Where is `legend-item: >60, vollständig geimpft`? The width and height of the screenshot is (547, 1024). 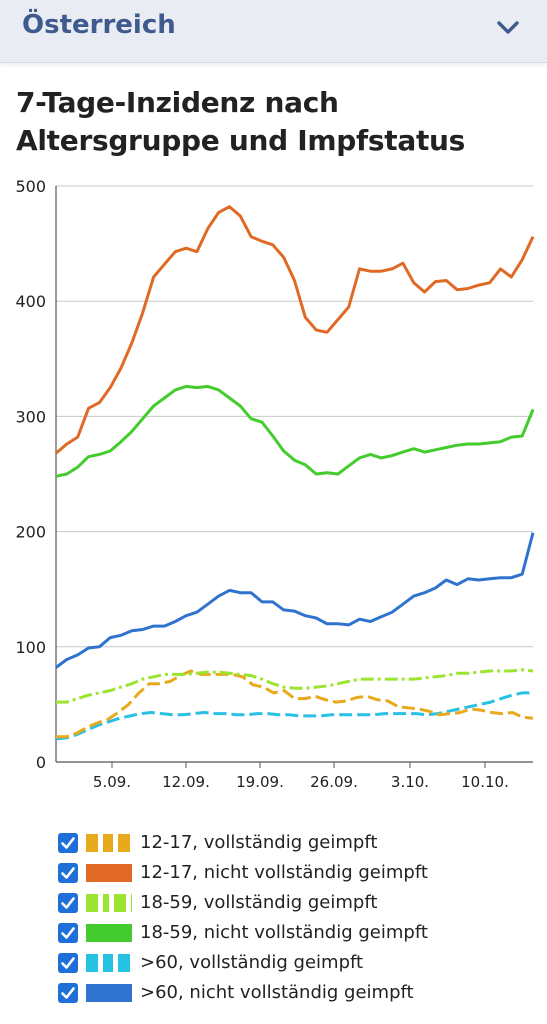
legend-item: >60, vollständig geimpft is located at coordinates (298, 967).